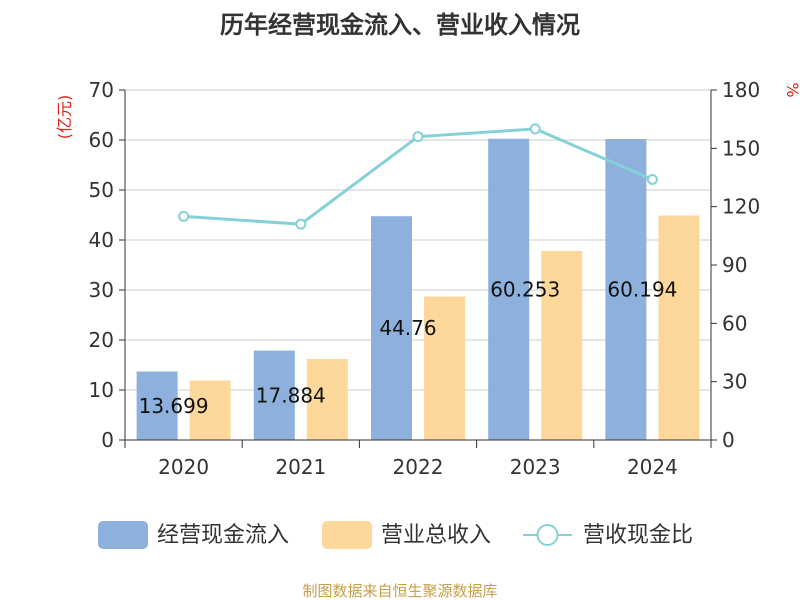 The width and height of the screenshot is (800, 600). What do you see at coordinates (64, 117) in the screenshot?
I see `left-axis-unit: (亿元)` at bounding box center [64, 117].